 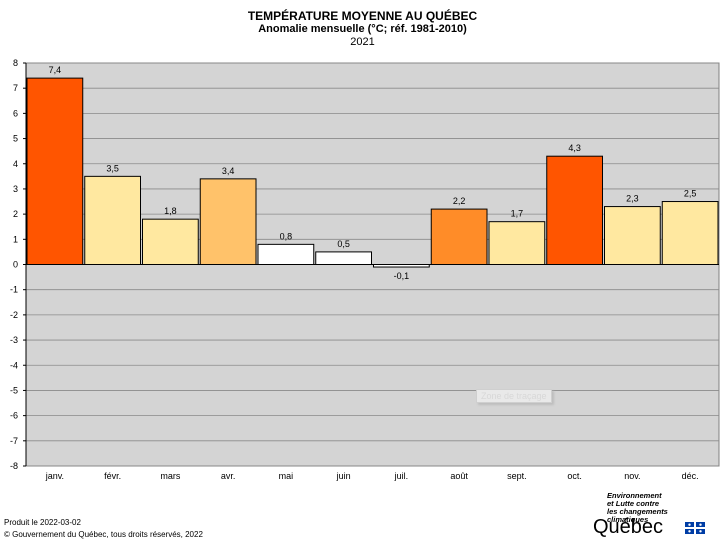 I want to click on y-tick-label: -4, so click(x=14, y=365).